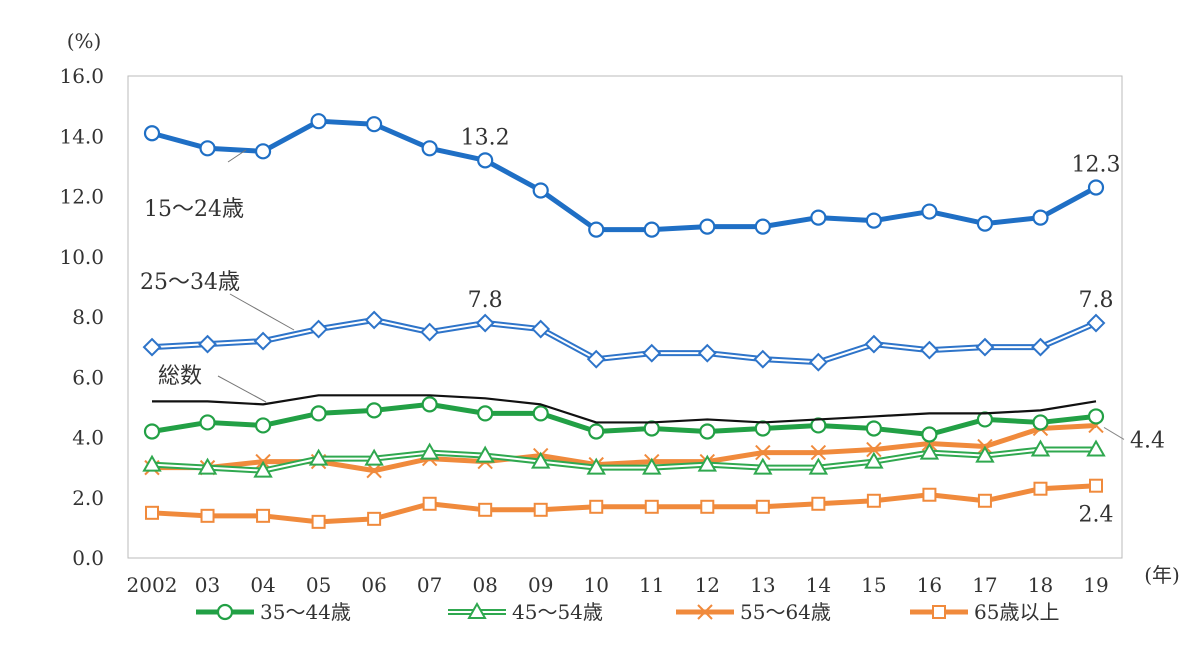 The image size is (1200, 656). Describe the element at coordinates (540, 585) in the screenshot. I see `x-tick-label: 09` at that location.